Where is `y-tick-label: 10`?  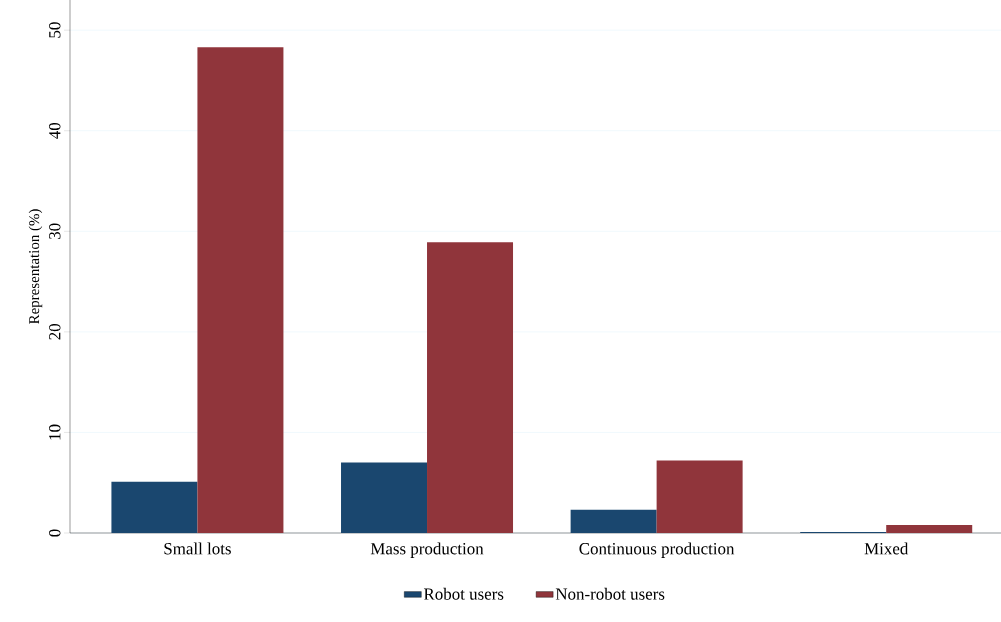 y-tick-label: 10 is located at coordinates (55, 432).